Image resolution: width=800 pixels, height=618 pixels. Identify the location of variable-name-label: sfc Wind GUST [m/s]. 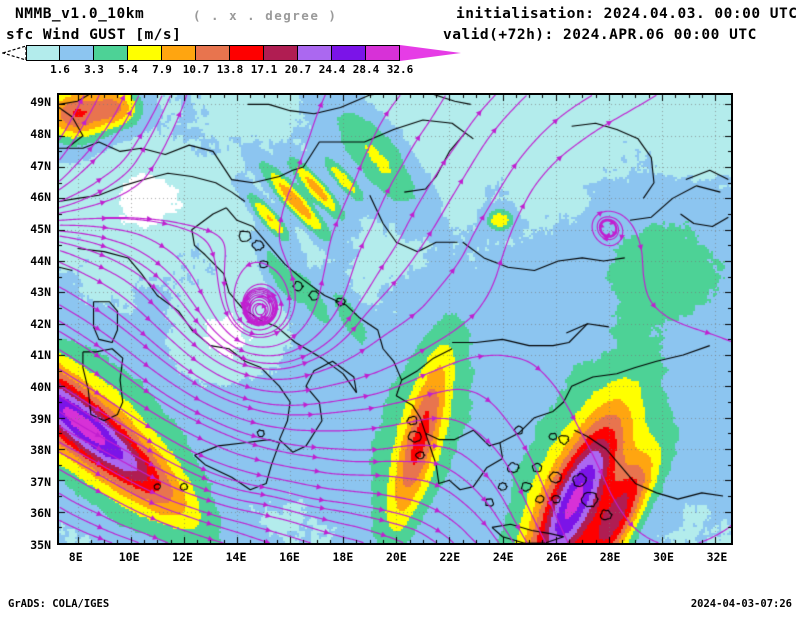
(94, 35).